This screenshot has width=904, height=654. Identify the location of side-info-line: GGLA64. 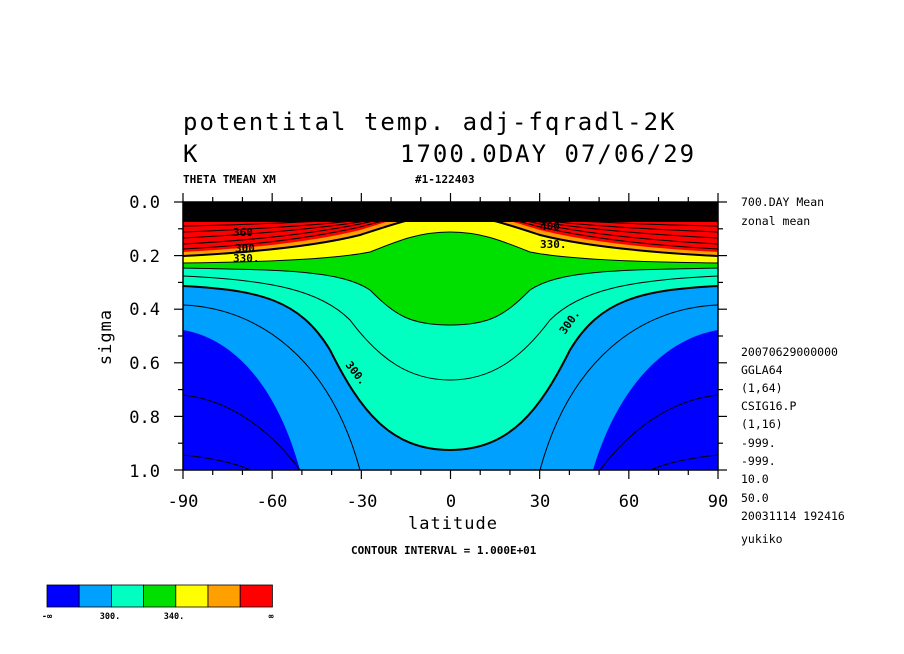
(762, 370).